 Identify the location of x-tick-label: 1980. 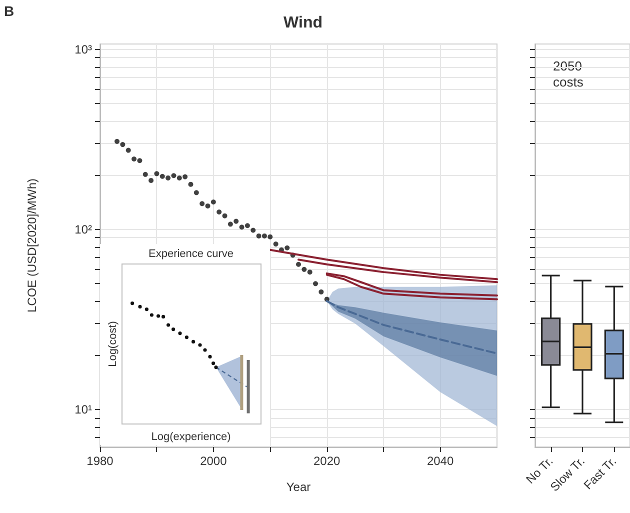
(100, 461).